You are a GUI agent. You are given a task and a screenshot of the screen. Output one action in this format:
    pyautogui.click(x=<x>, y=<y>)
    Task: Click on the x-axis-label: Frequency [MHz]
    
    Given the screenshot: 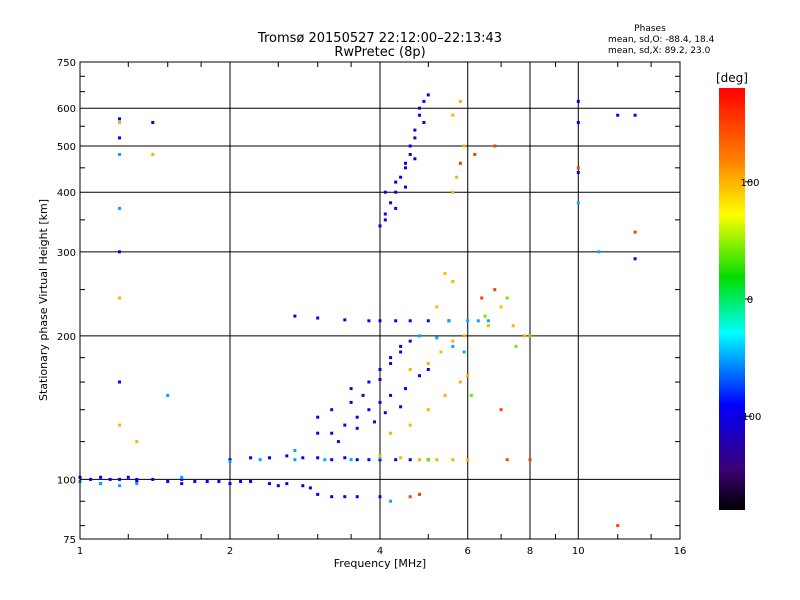 What is the action you would take?
    pyautogui.click(x=380, y=563)
    